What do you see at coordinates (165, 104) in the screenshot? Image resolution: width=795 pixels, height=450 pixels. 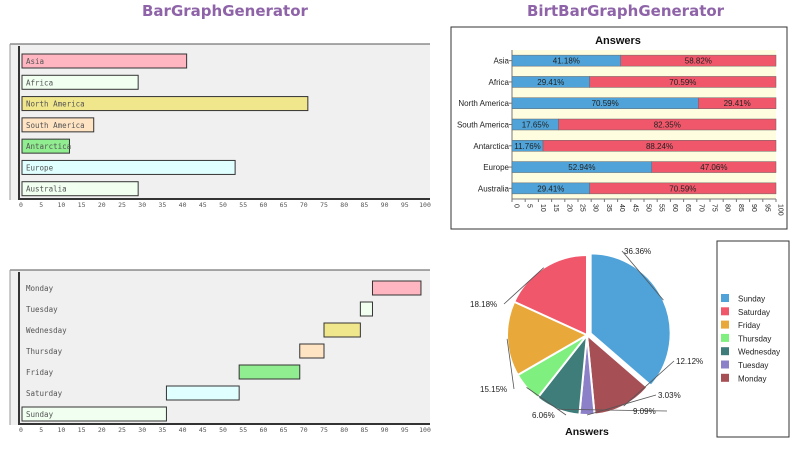 I see `bar-north-america` at bounding box center [165, 104].